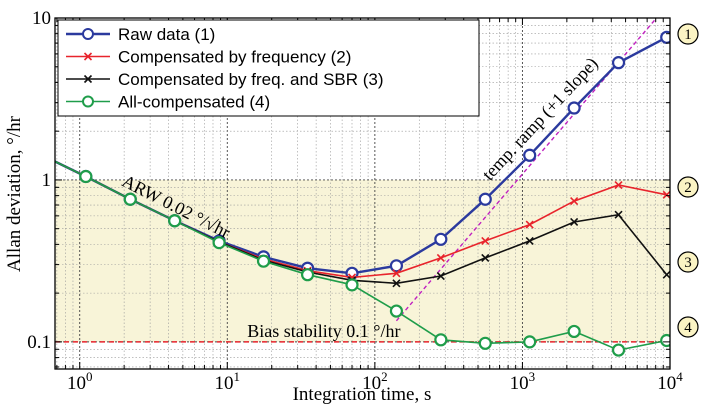 This screenshot has width=713, height=412. I want to click on legend-entry-4: All-compensated (4), so click(194, 102).